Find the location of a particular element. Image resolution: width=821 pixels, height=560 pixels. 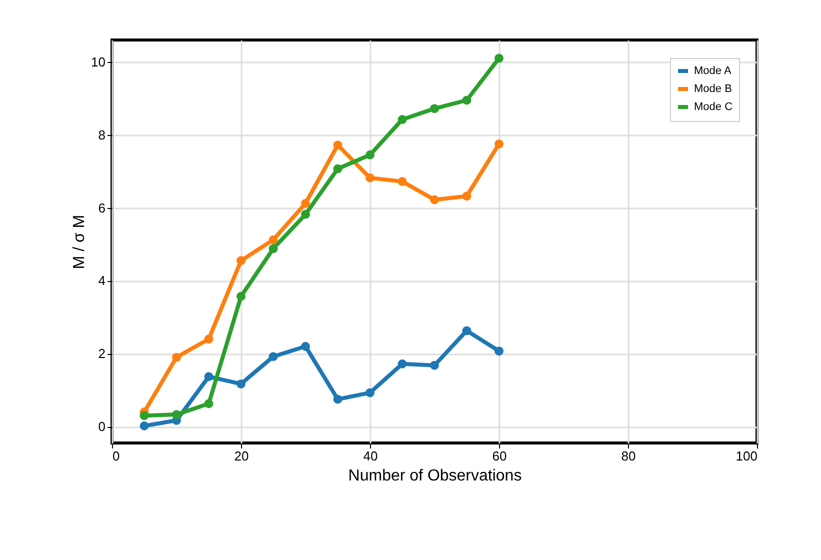

y-tick-label: 8 is located at coordinates (102, 134).